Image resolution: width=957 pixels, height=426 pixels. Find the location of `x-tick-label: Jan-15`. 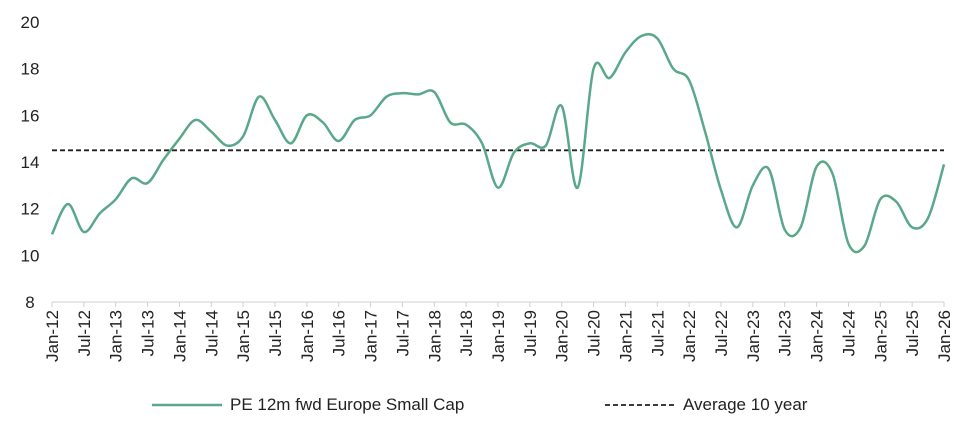

x-tick-label: Jan-15 is located at coordinates (243, 336).